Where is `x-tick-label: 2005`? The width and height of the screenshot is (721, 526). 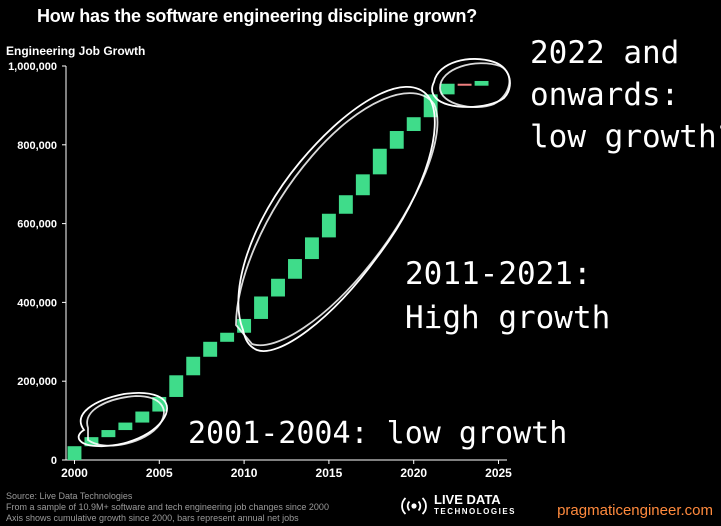 x-tick-label: 2005 is located at coordinates (159, 473).